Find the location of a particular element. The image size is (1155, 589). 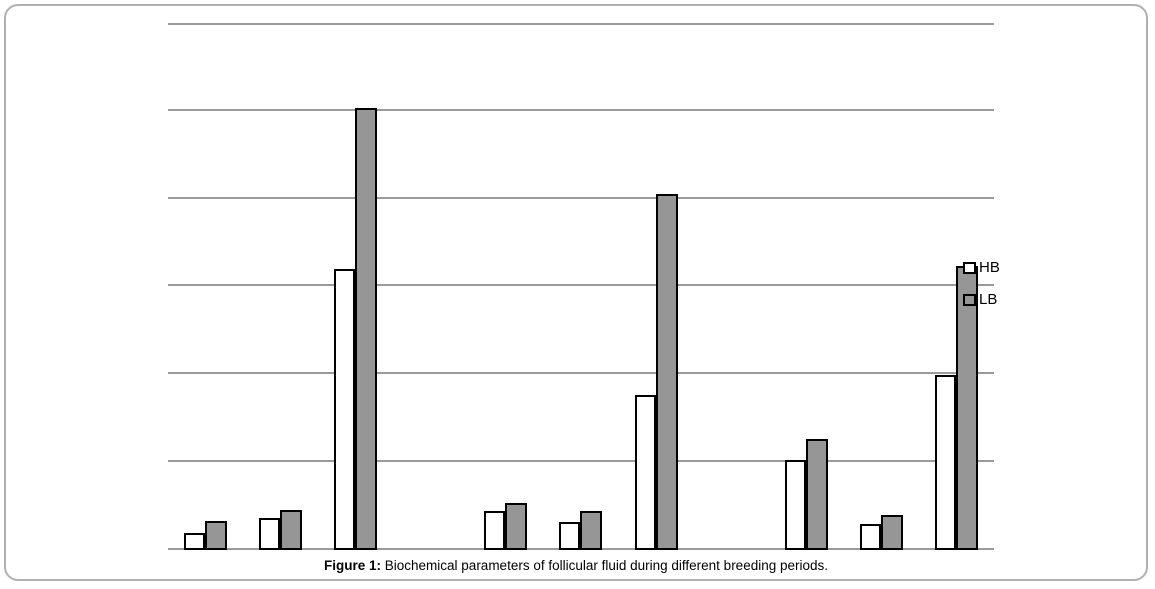

bar-hb-group9 is located at coordinates (945, 462).